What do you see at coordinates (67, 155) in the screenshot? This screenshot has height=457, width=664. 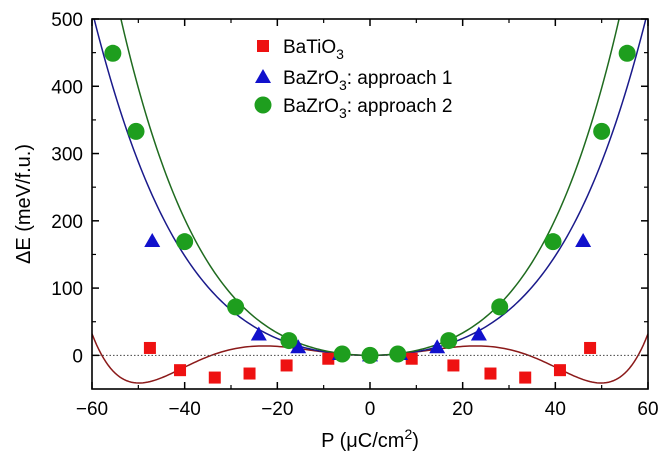 I see `y-tick-label: 300` at bounding box center [67, 155].